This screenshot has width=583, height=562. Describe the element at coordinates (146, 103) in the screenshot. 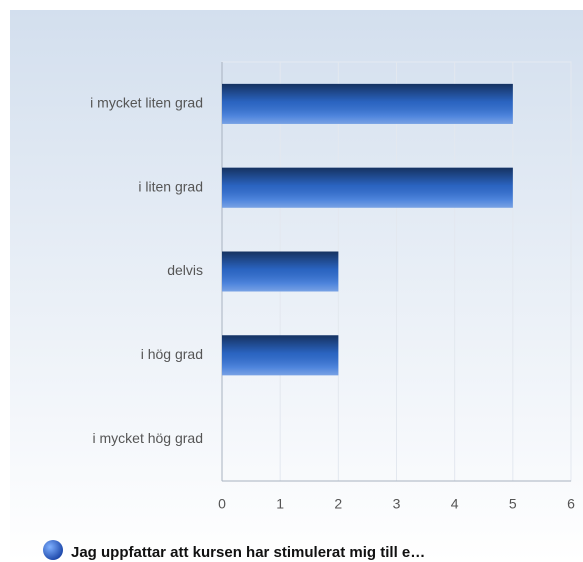

I see `y-tick-label: i mycket liten grad` at that location.